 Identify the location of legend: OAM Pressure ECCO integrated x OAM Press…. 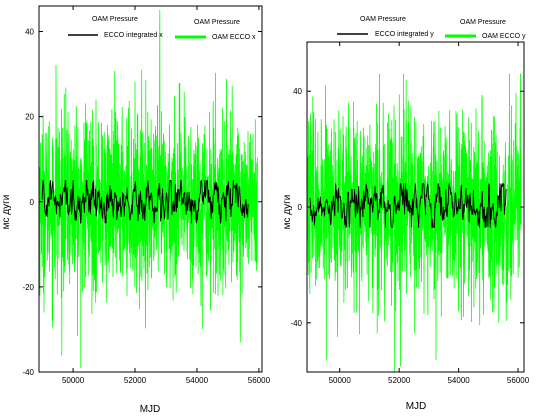
(162, 28).